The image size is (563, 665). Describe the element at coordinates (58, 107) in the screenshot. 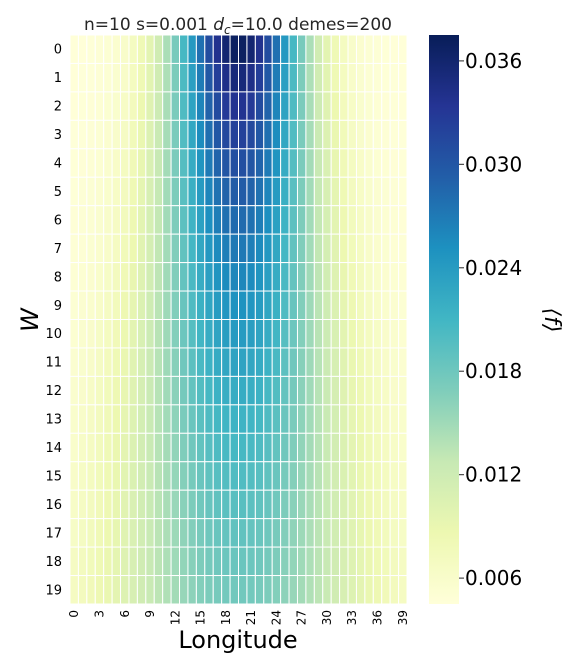

I see `y-tick-label: 2` at that location.